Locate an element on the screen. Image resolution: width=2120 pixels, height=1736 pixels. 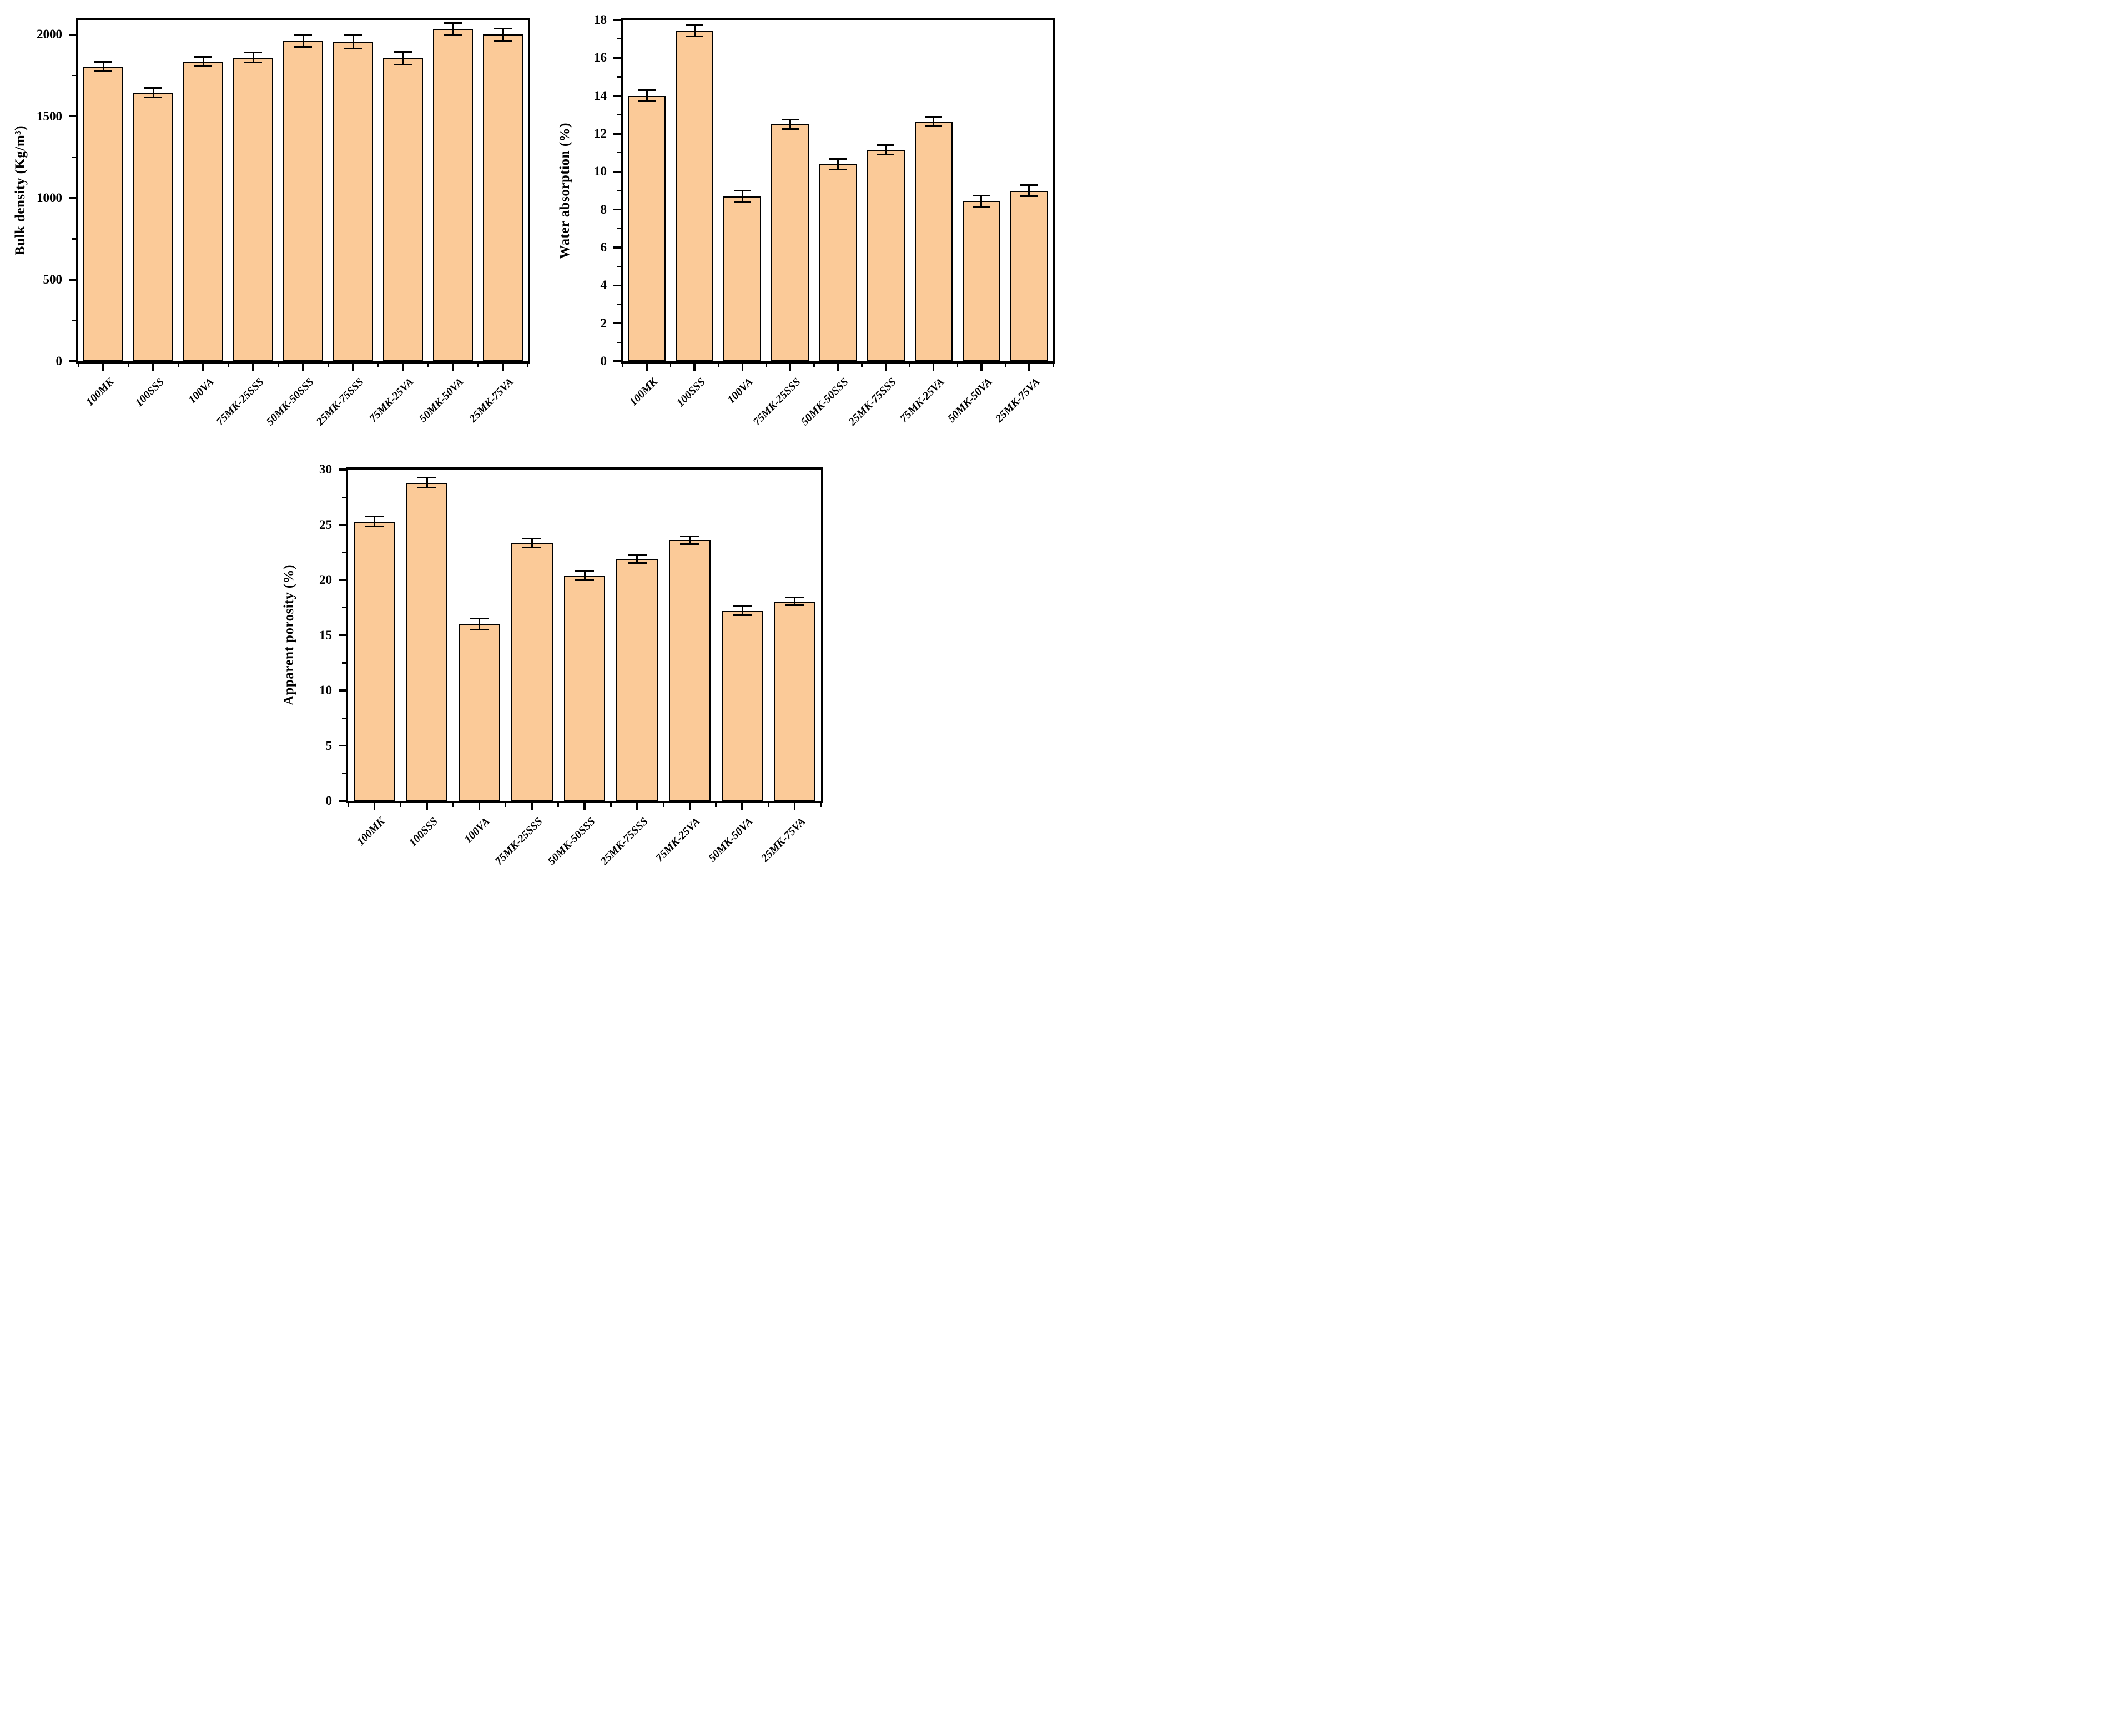
y-tick-label: 14 is located at coordinates (600, 96).